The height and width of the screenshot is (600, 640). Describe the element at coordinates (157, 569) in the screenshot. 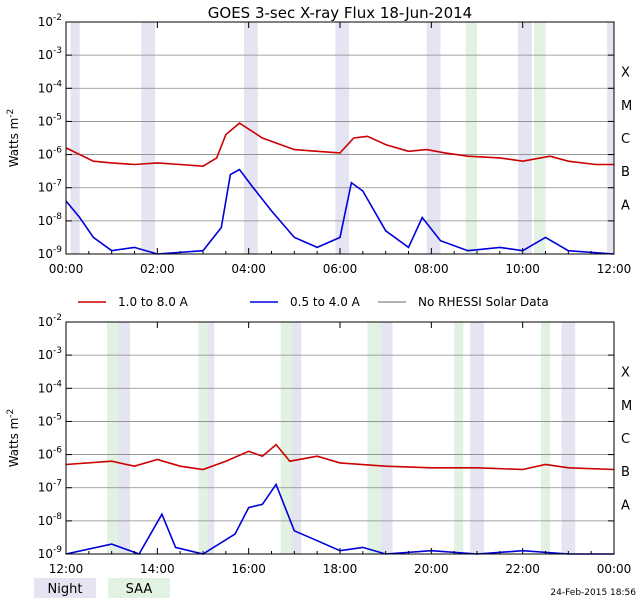

I see `x-tick-label: 14:00` at that location.